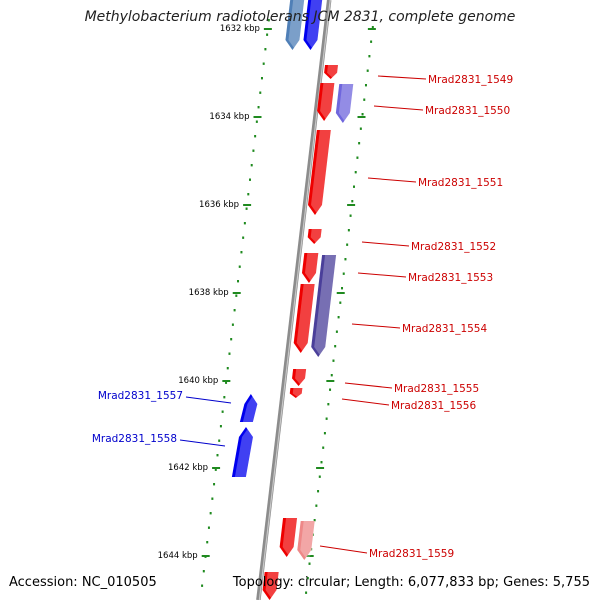  I want to click on kbp-label: 1634 kbp, so click(229, 117).